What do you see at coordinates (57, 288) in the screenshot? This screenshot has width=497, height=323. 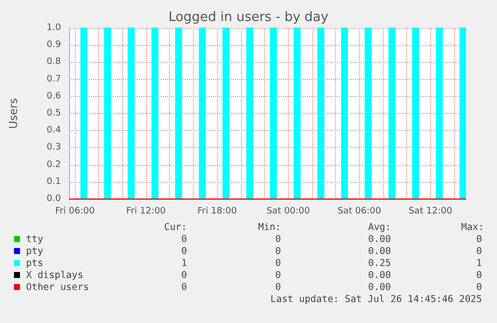 I see `legend-label: Other users` at bounding box center [57, 288].